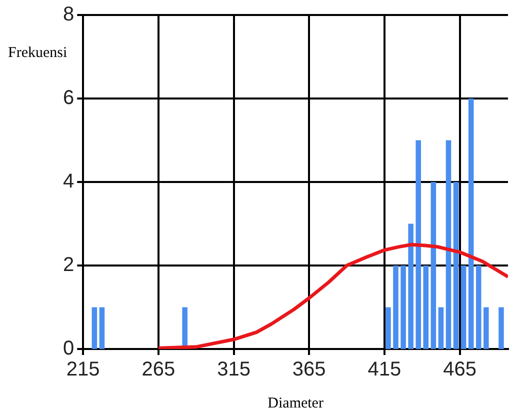 This screenshot has height=415, width=513. What do you see at coordinates (233, 369) in the screenshot?
I see `x-tick-label: 315` at bounding box center [233, 369].